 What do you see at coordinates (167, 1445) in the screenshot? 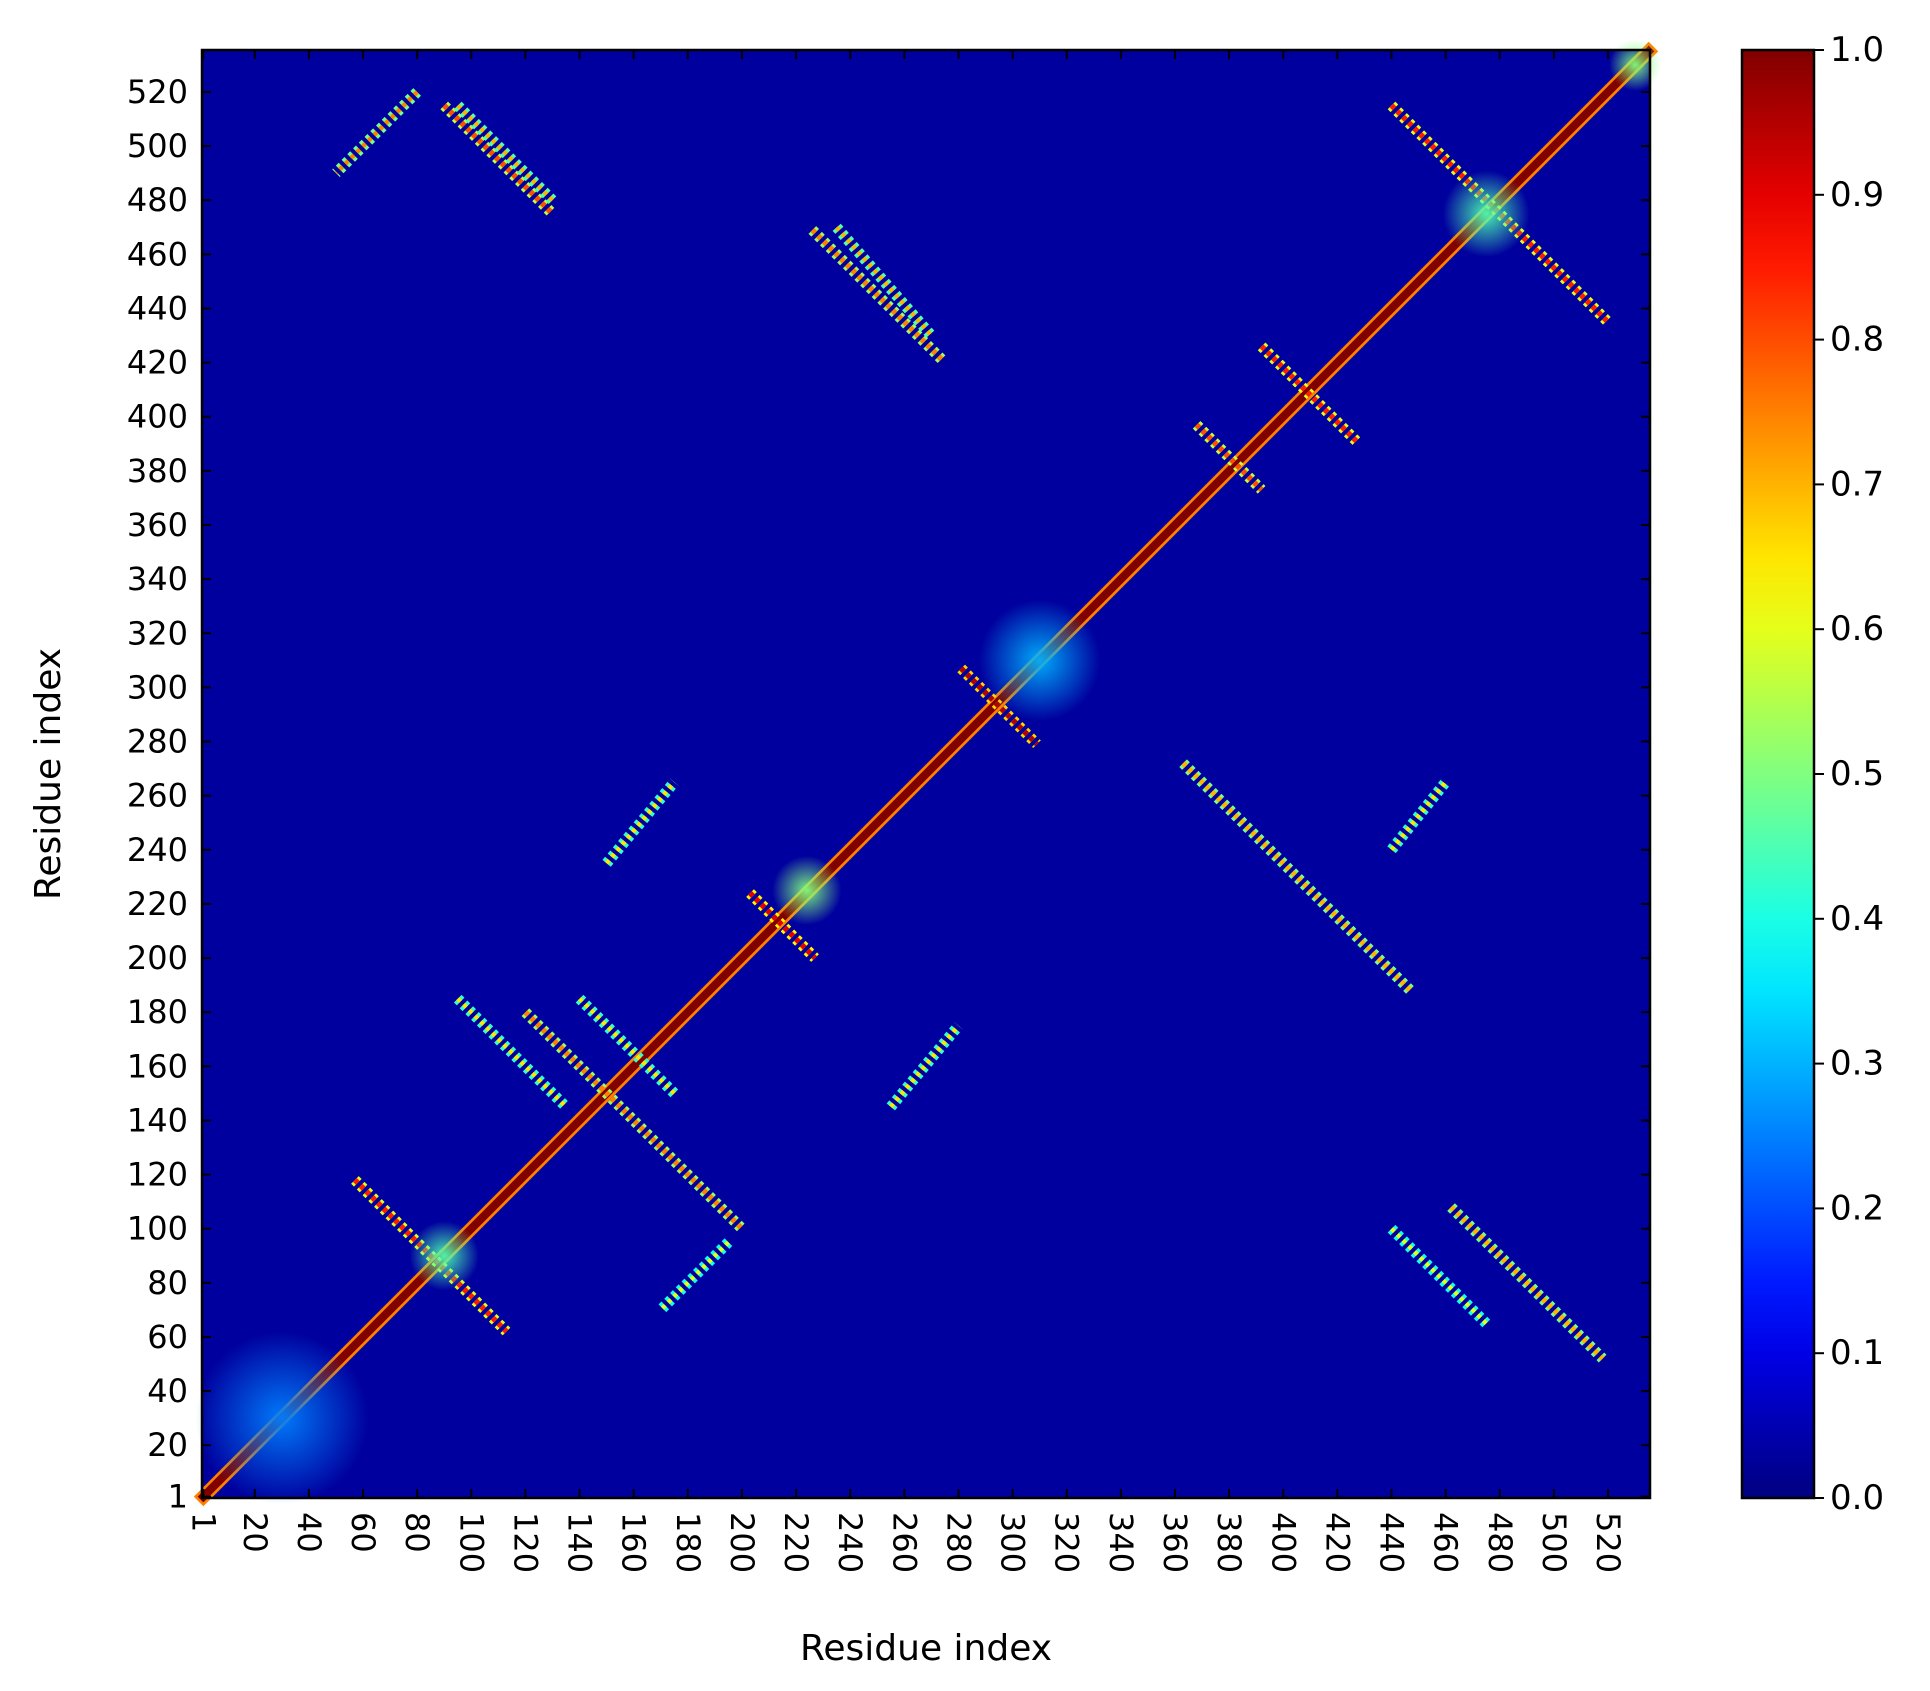
I see `y-tick-label: 20` at bounding box center [167, 1445].